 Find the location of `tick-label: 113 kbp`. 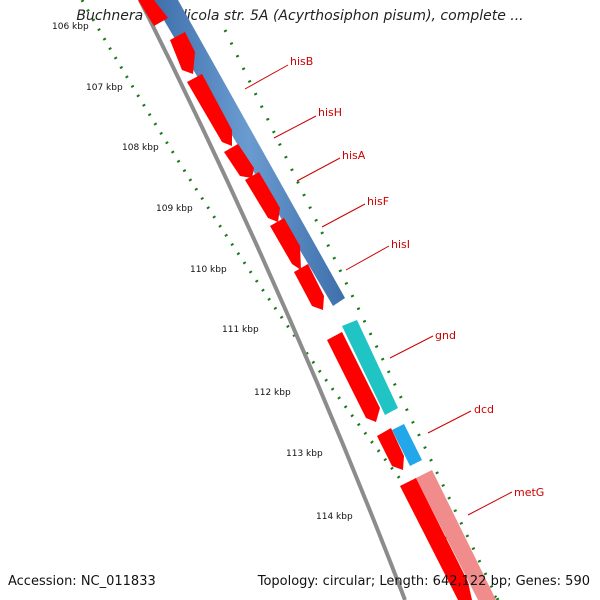

tick-label: 113 kbp is located at coordinates (304, 454).